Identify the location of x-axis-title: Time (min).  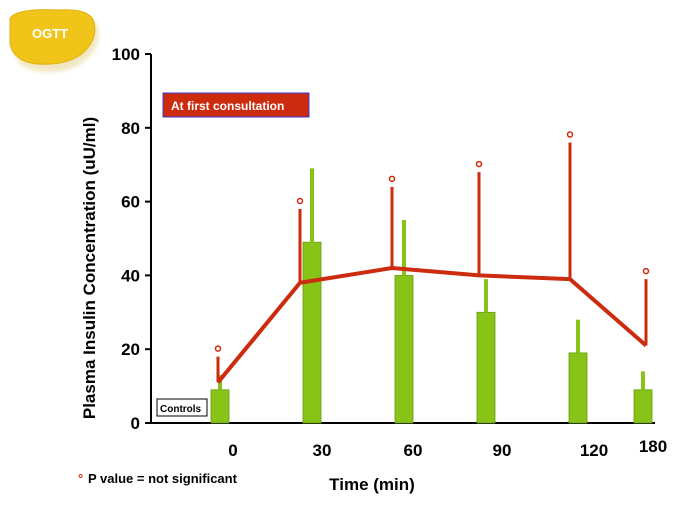
(372, 484).